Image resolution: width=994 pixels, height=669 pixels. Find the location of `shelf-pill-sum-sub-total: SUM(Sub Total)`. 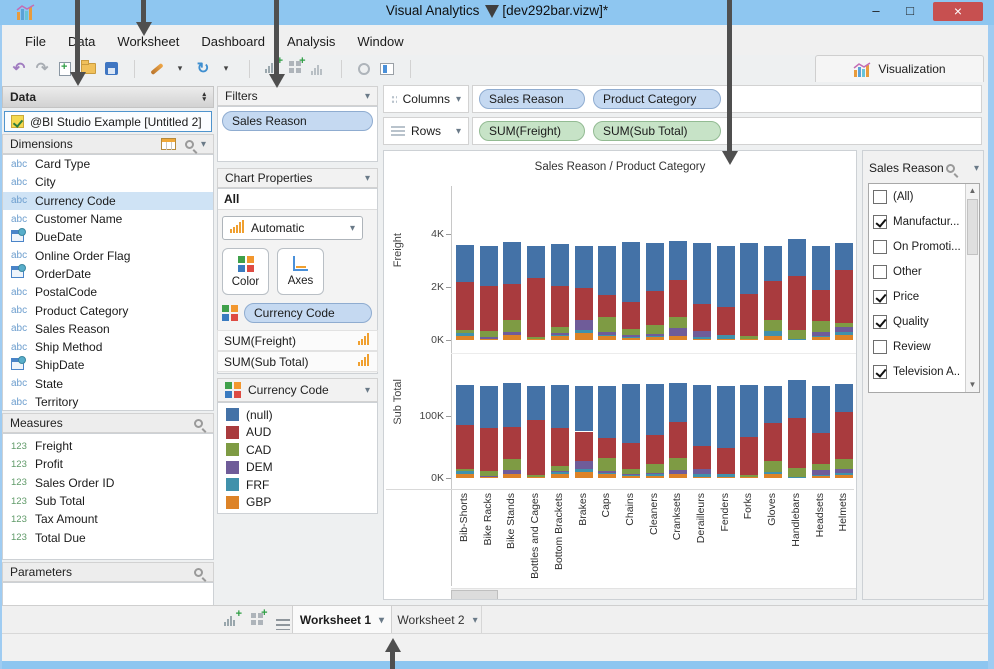

shelf-pill-sum-sub-total: SUM(Sub Total) is located at coordinates (657, 131).